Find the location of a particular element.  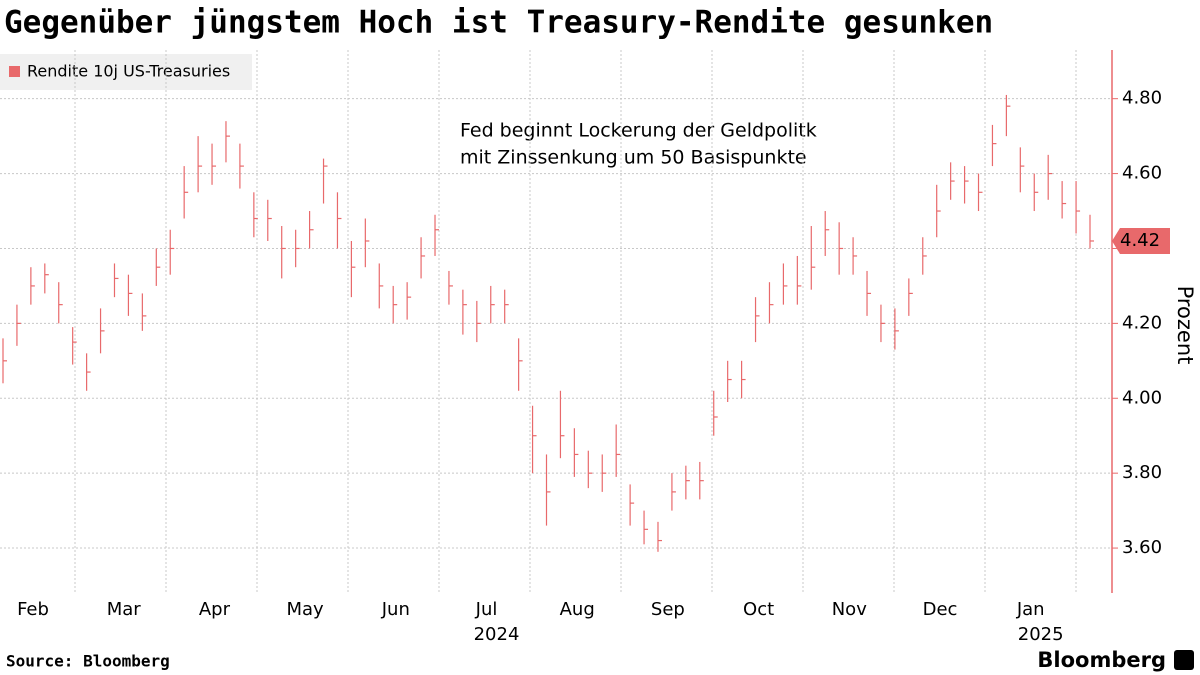

x-tick-label: Aug is located at coordinates (577, 609).